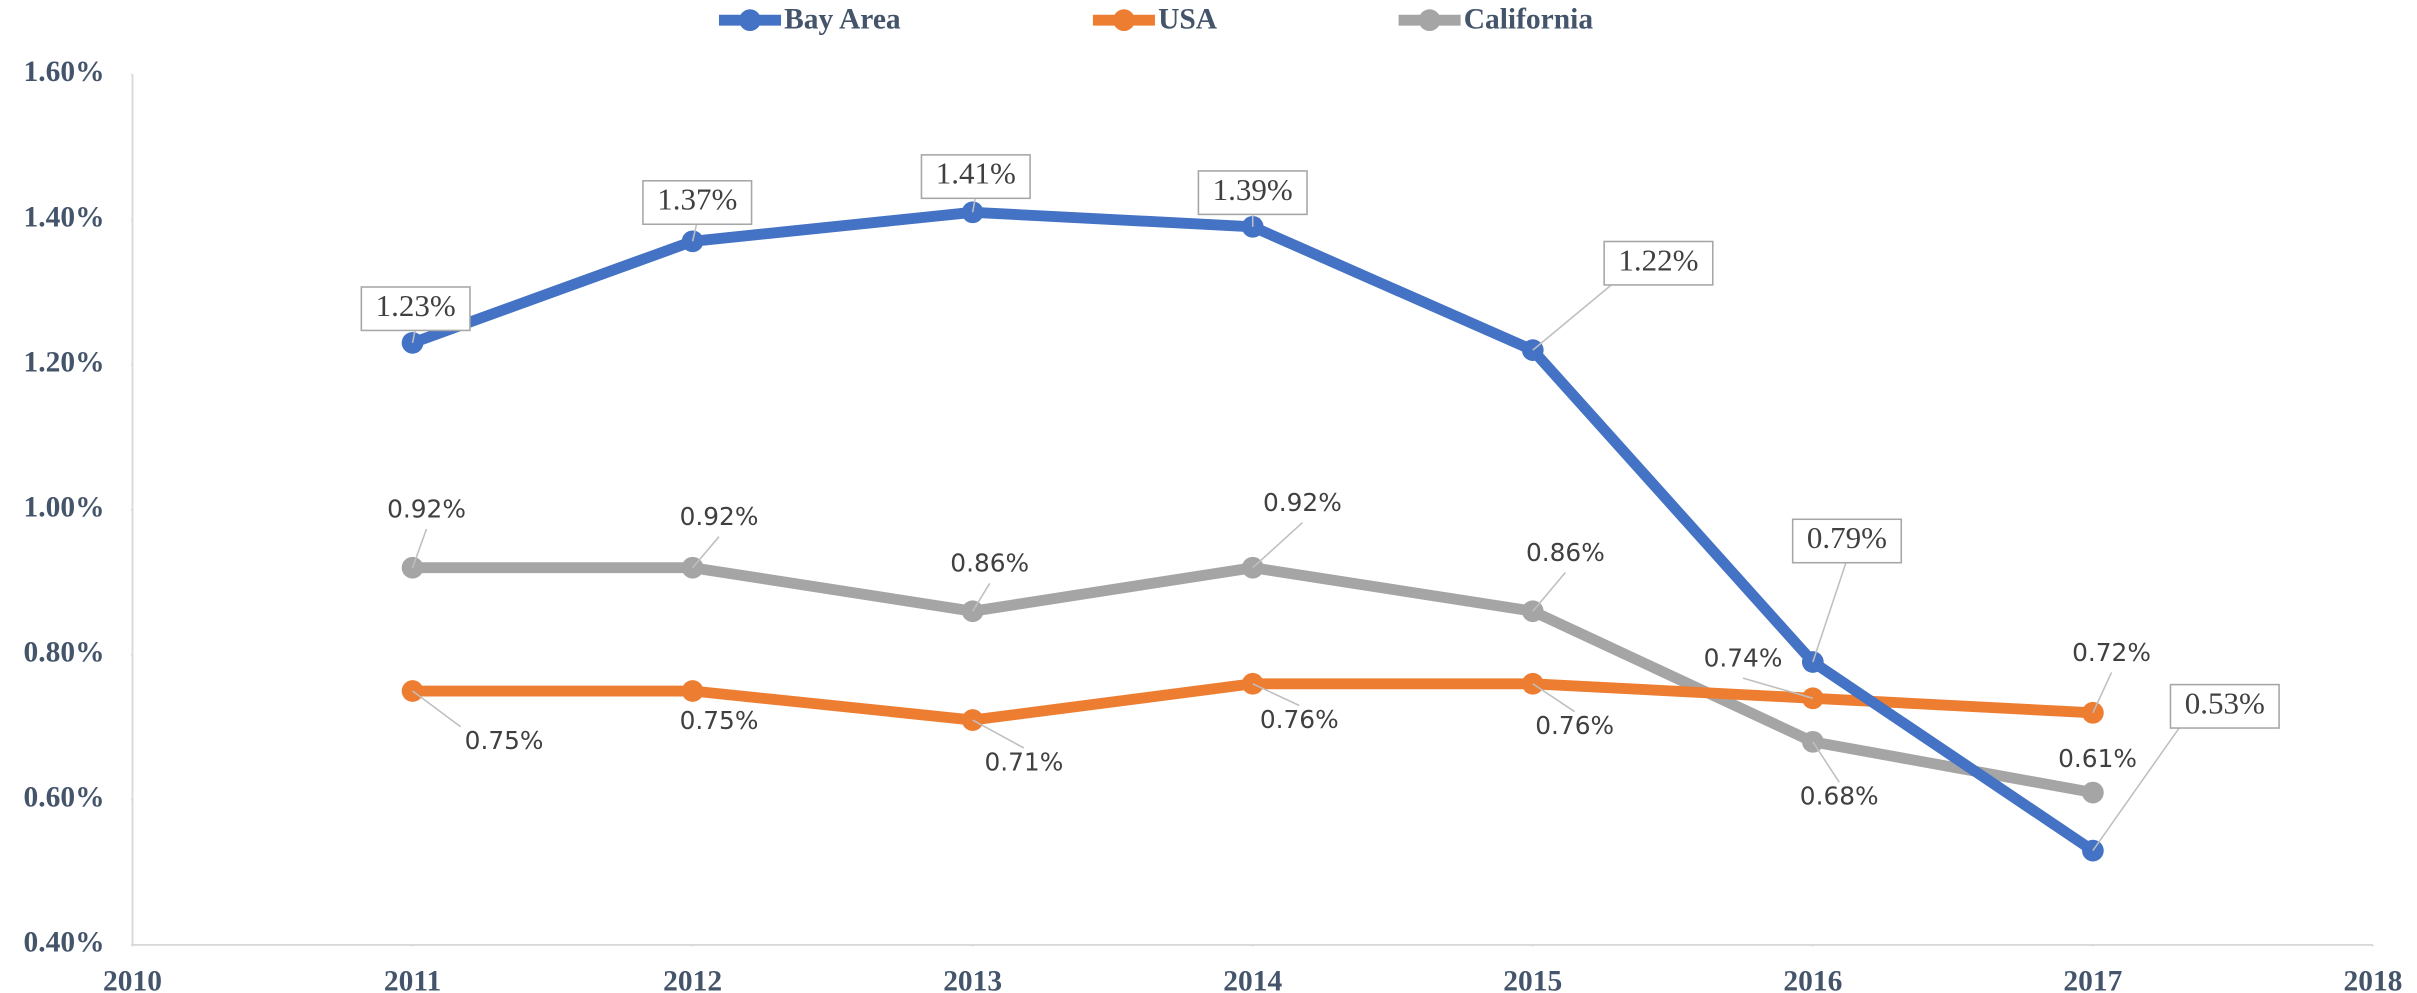 The image size is (2417, 993). What do you see at coordinates (64, 653) in the screenshot?
I see `y-tick-label: 0.80%` at bounding box center [64, 653].